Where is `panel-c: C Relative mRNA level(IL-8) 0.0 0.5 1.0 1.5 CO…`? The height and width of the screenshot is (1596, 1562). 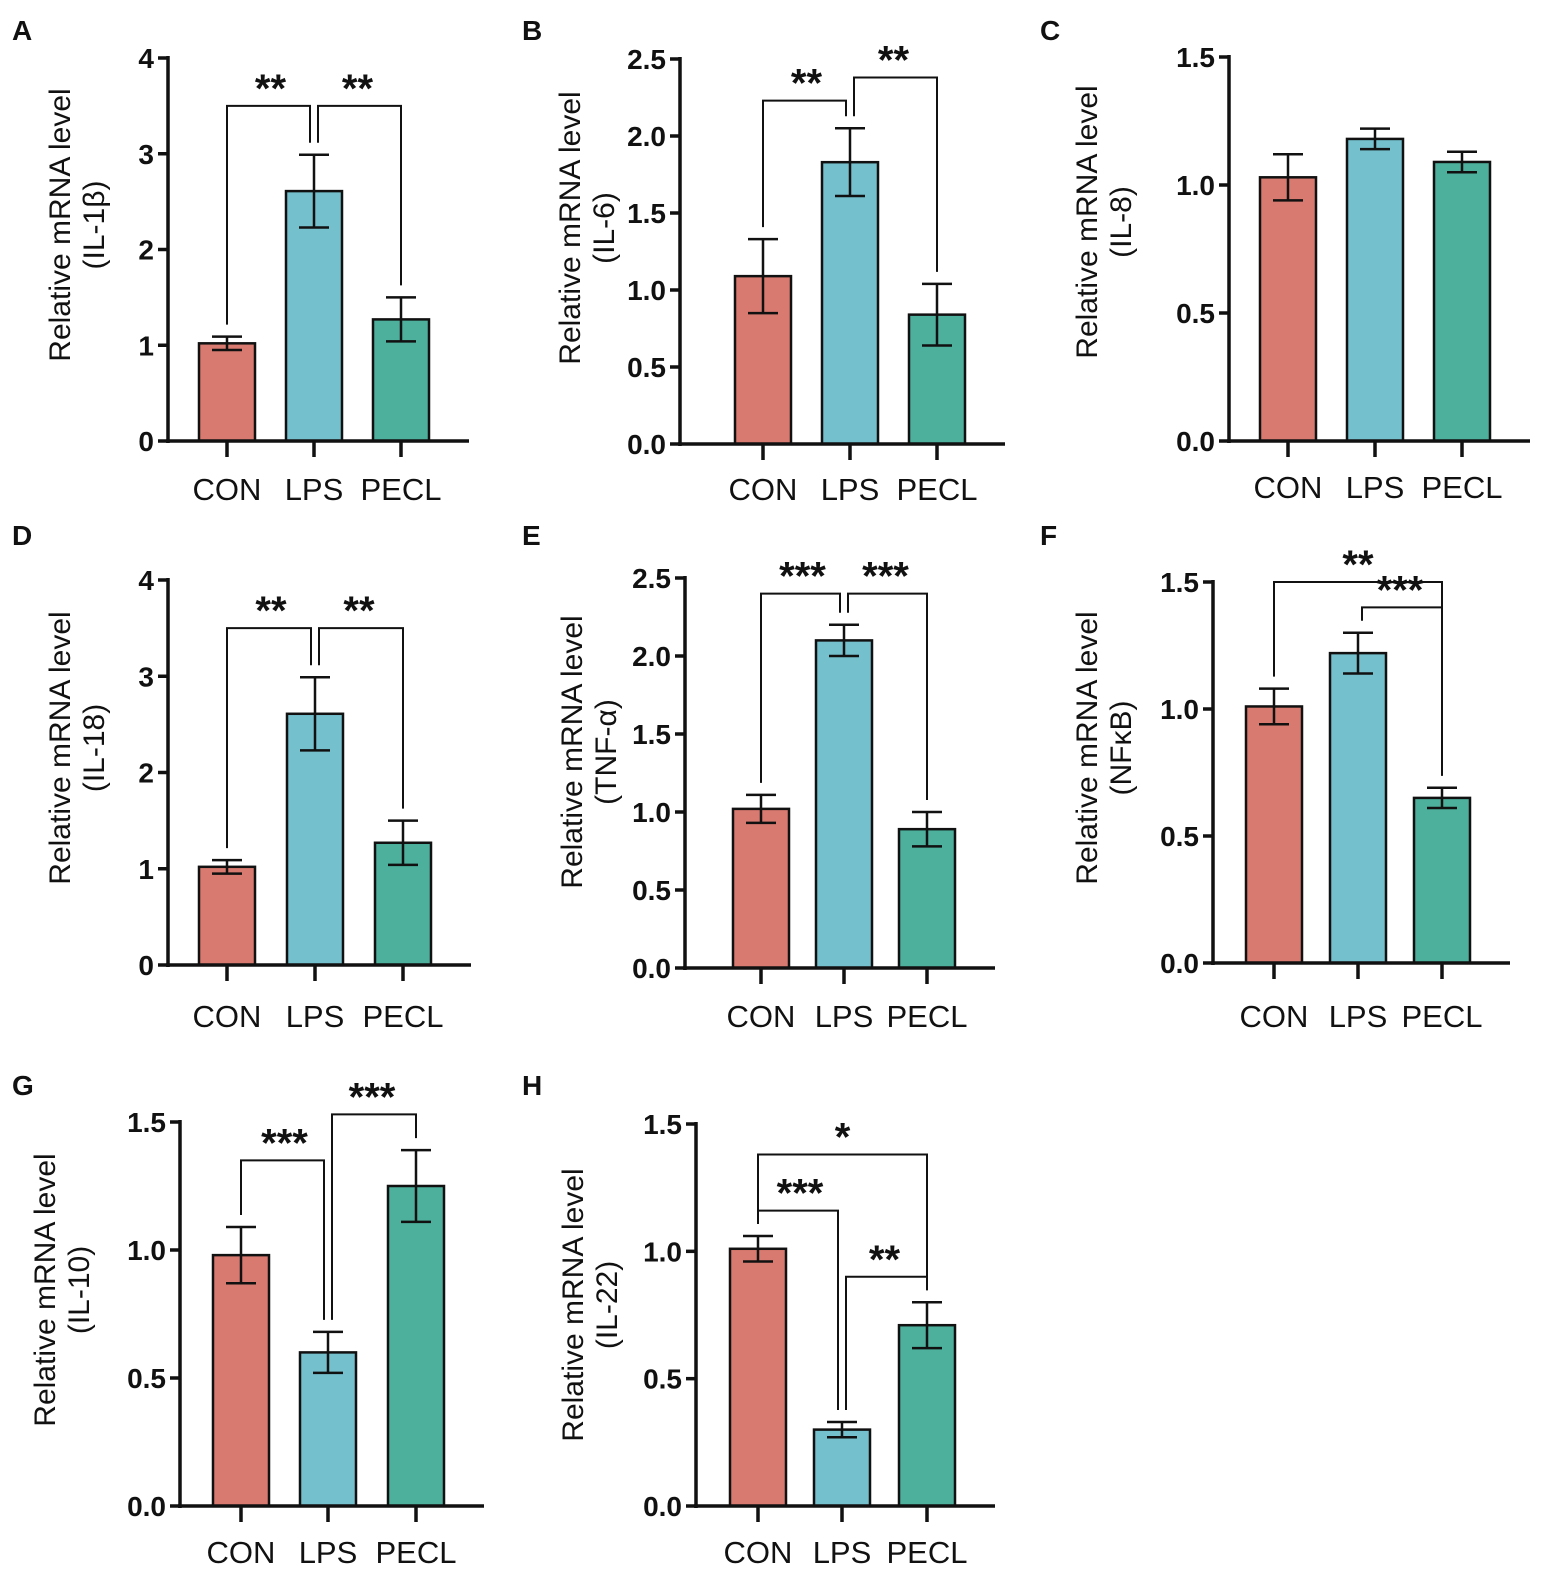 panel-c: C Relative mRNA level(IL-8) 0.0 0.5 1.0 1.5 CO… is located at coordinates (1285, 260).